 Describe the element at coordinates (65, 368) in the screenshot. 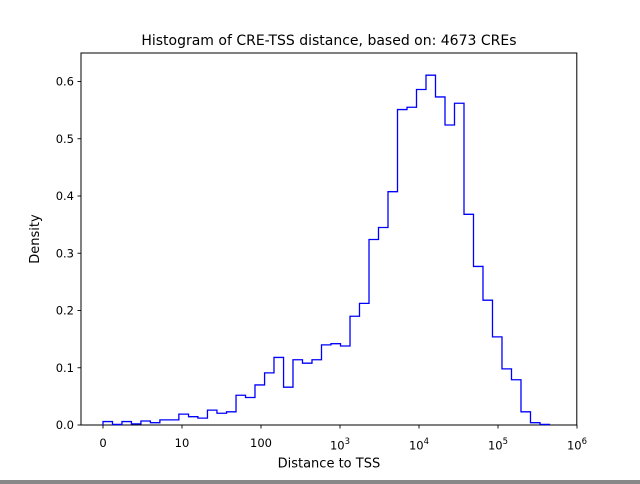

I see `y-tick-label: 0.1` at that location.